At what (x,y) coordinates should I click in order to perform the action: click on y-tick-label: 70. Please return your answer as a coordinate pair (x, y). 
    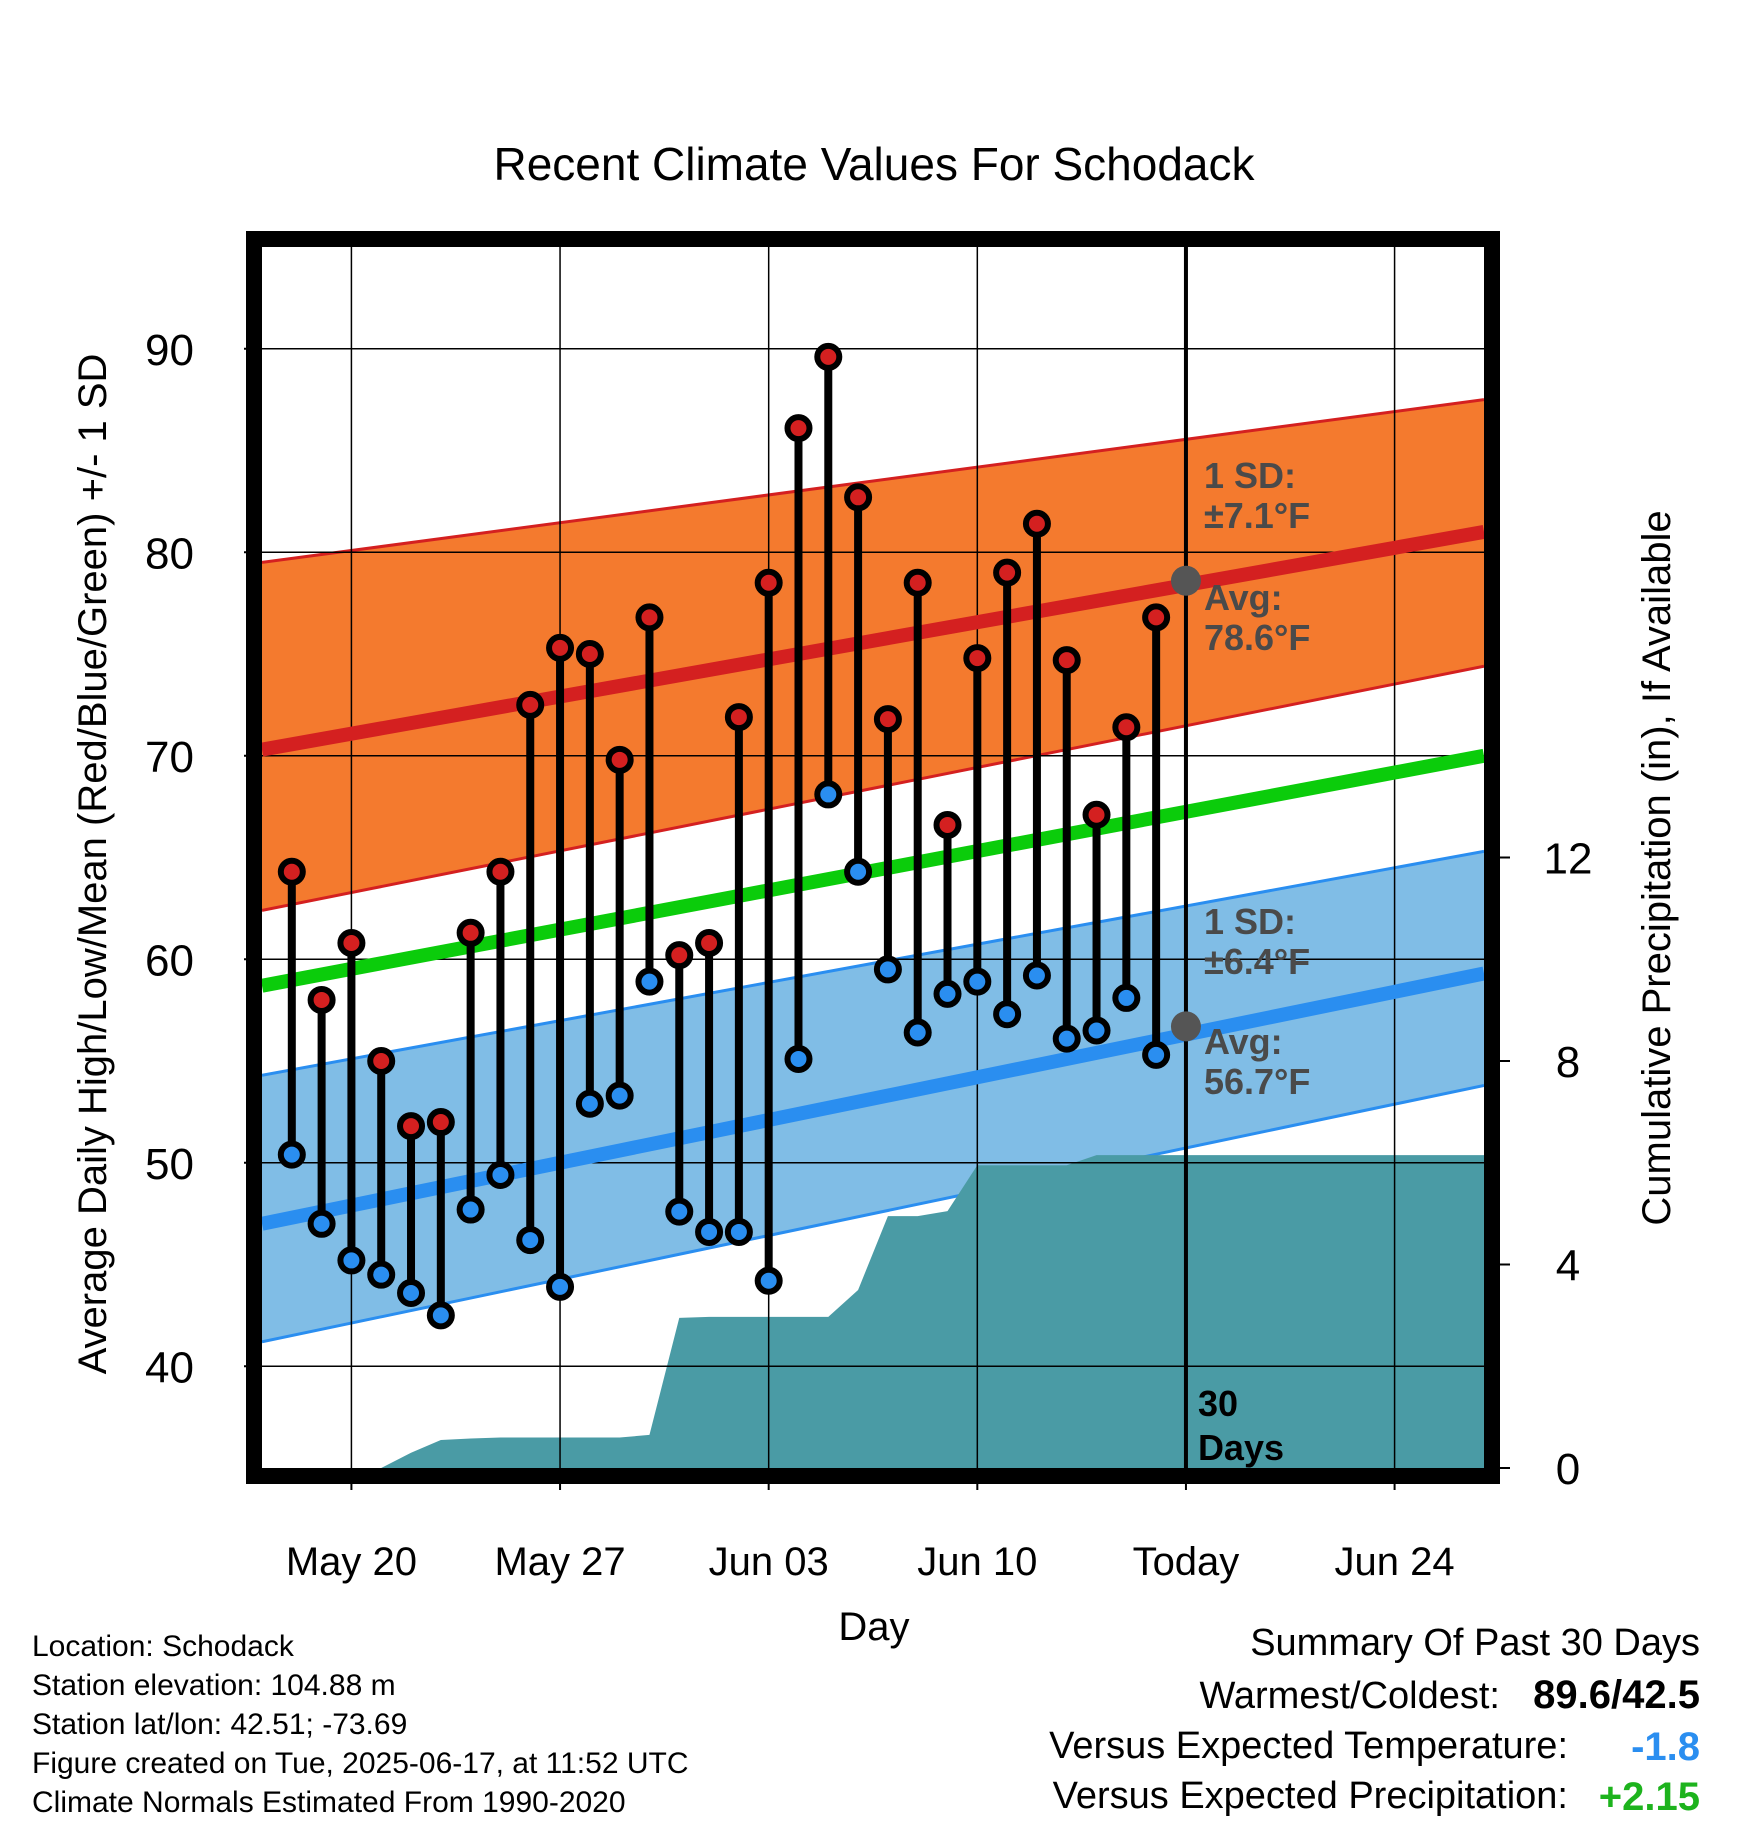
    Looking at the image, I should click on (169, 757).